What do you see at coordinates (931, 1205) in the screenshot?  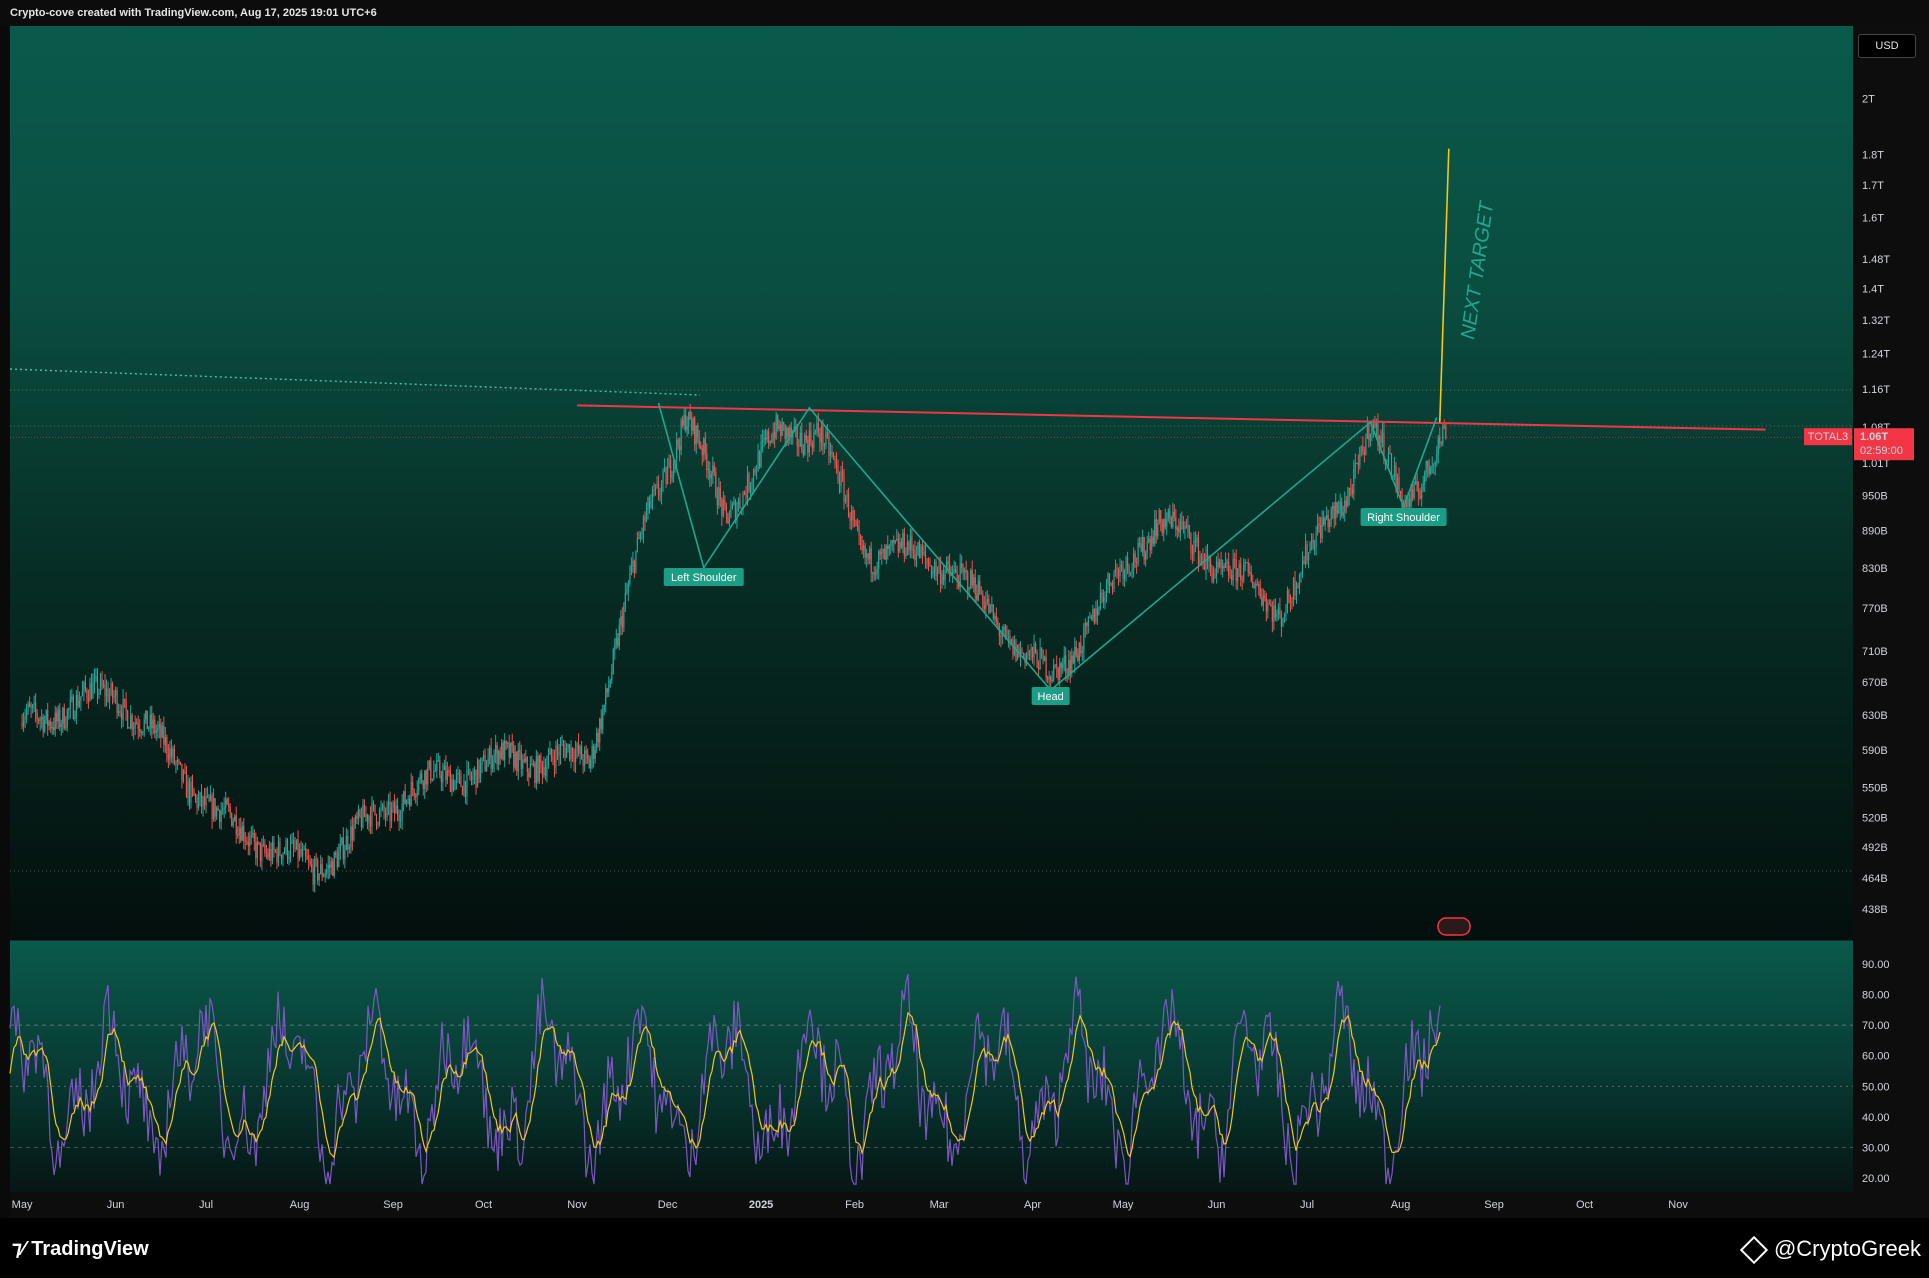 I see `time-axis` at bounding box center [931, 1205].